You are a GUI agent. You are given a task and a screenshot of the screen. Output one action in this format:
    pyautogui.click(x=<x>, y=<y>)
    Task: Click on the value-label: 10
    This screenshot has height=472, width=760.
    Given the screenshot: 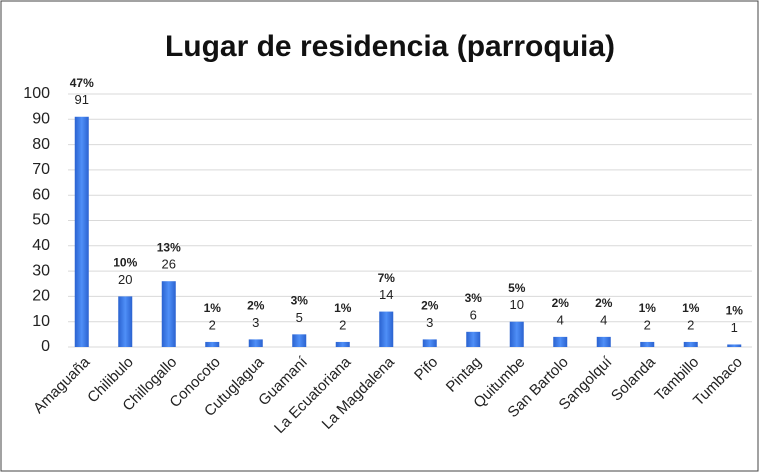 What is the action you would take?
    pyautogui.click(x=517, y=304)
    